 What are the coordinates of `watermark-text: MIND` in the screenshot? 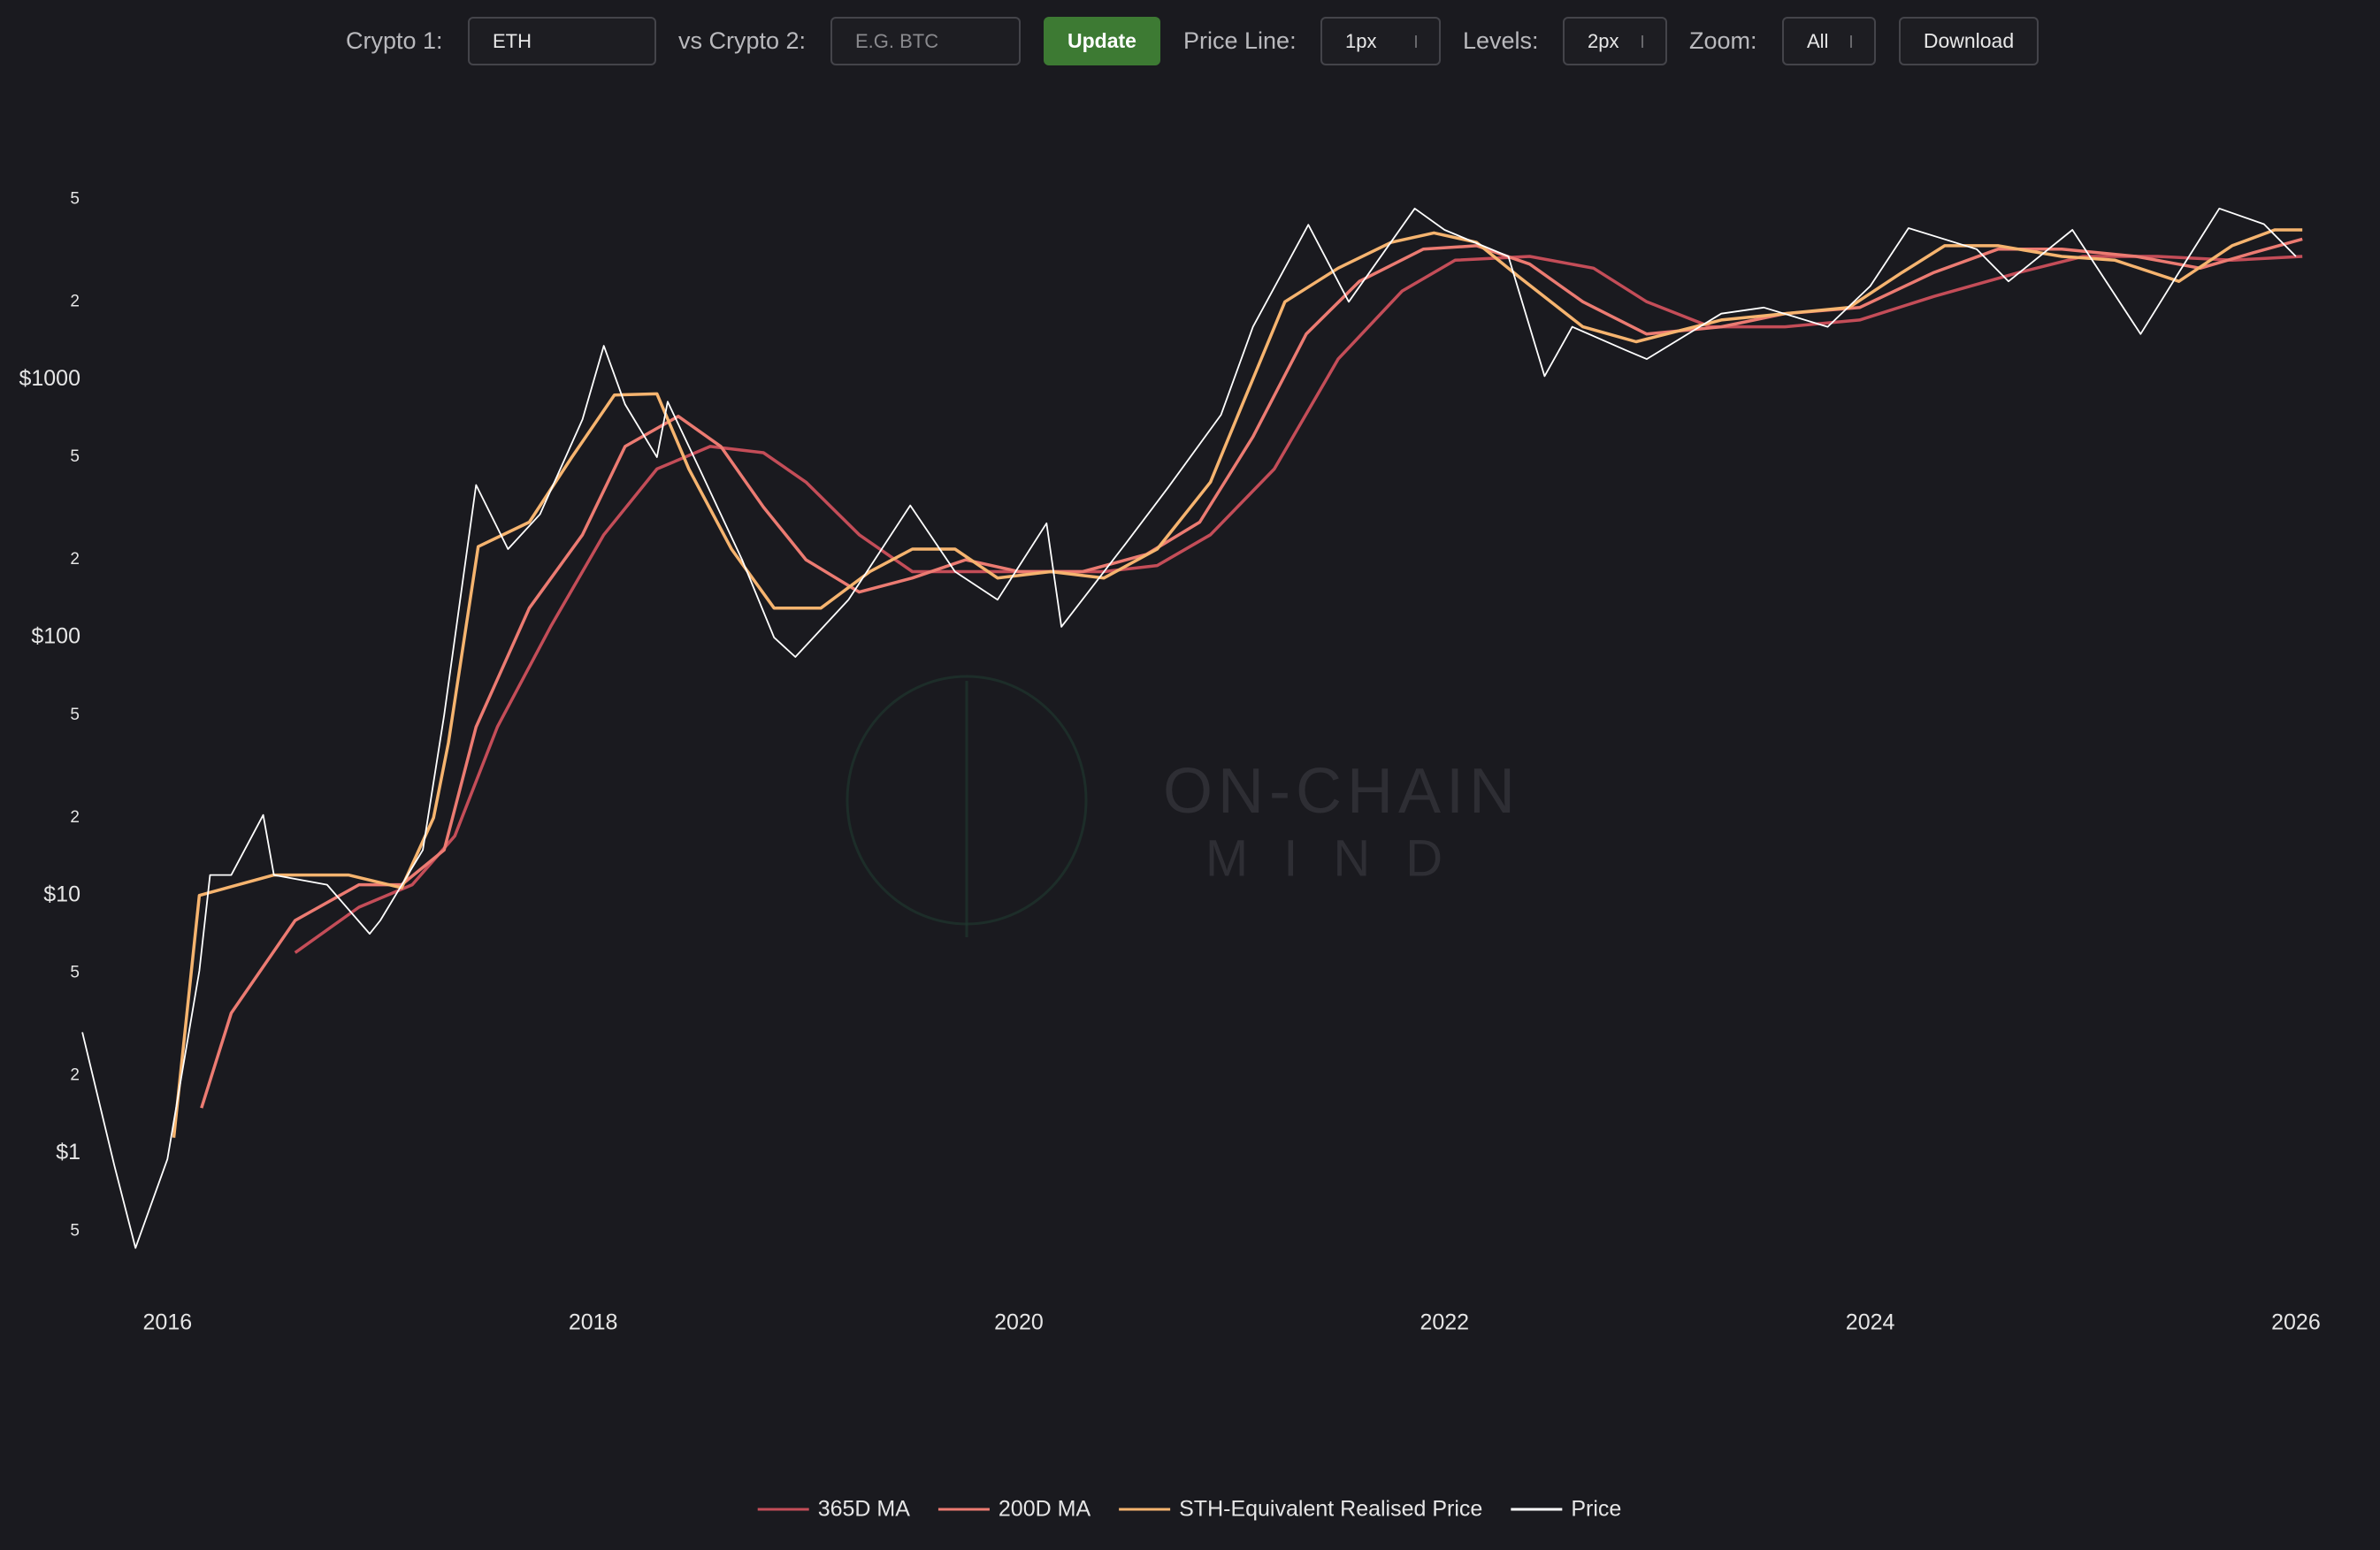 It's located at (1341, 858).